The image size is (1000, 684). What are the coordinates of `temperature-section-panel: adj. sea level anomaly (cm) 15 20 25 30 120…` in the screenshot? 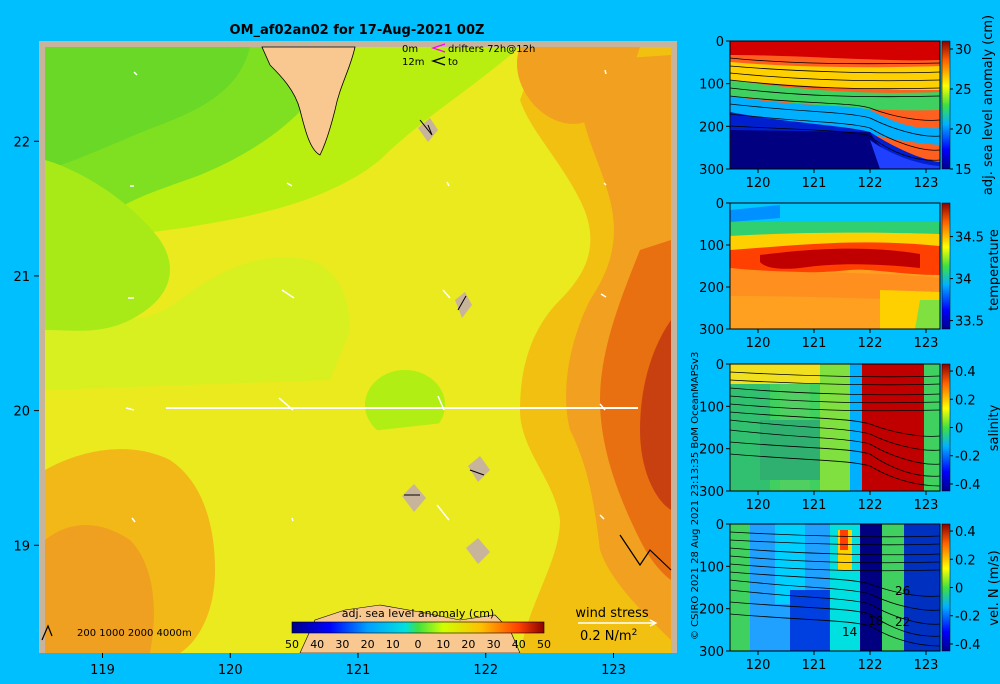 It's located at (847, 105).